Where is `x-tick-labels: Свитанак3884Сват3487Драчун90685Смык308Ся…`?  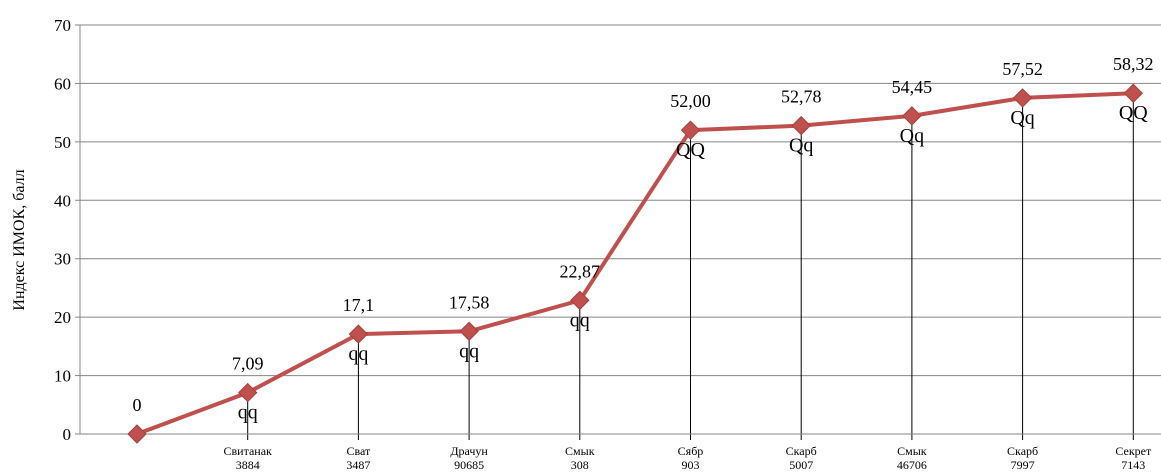
x-tick-labels: Свитанак3884Сват3487Драчун90685Смык308Ся… is located at coordinates (688, 458).